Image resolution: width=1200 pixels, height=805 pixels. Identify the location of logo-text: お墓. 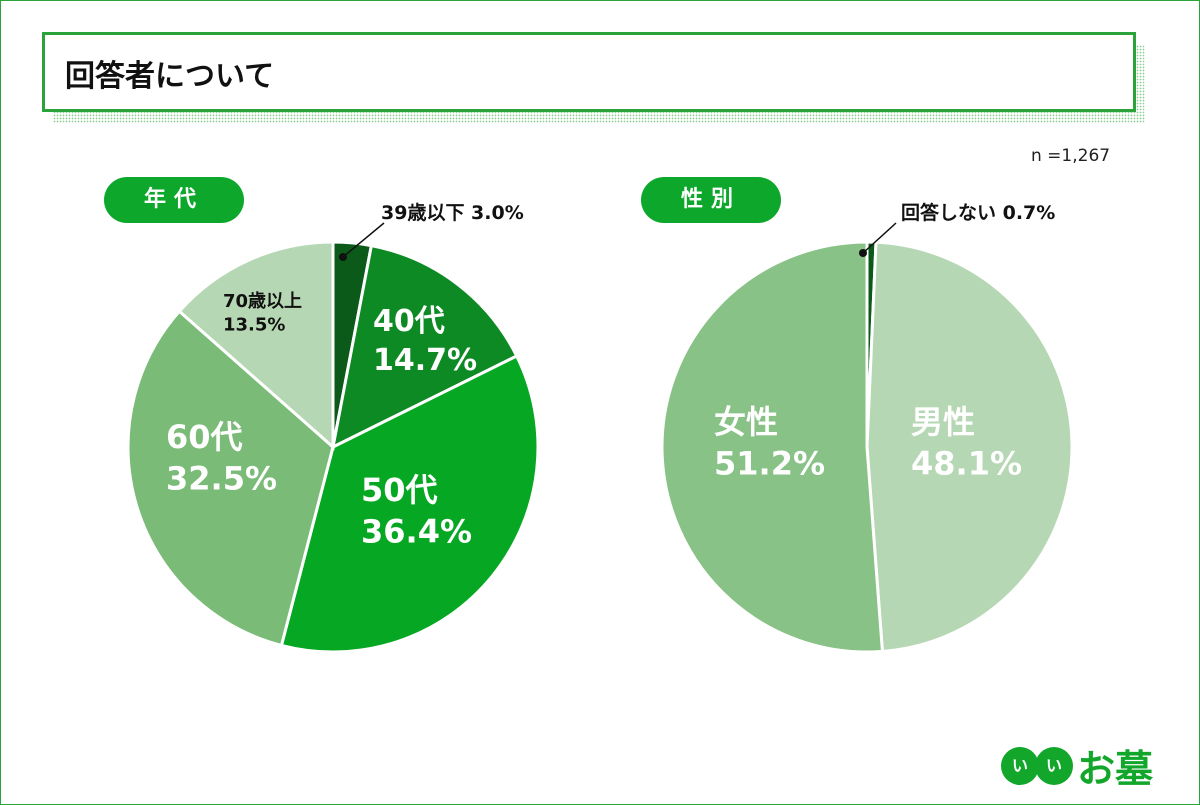
(1115, 769).